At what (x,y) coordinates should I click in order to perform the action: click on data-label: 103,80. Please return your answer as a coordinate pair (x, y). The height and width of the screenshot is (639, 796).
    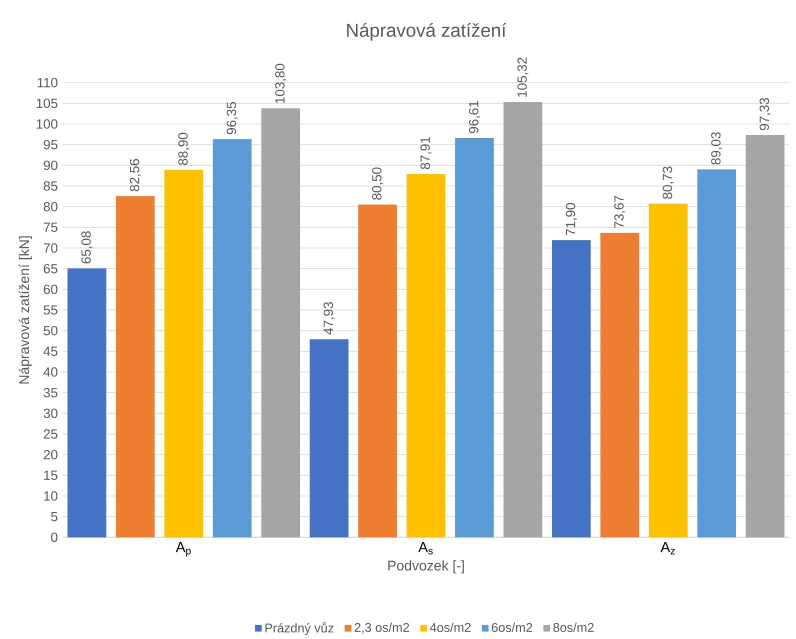
    Looking at the image, I should click on (280, 84).